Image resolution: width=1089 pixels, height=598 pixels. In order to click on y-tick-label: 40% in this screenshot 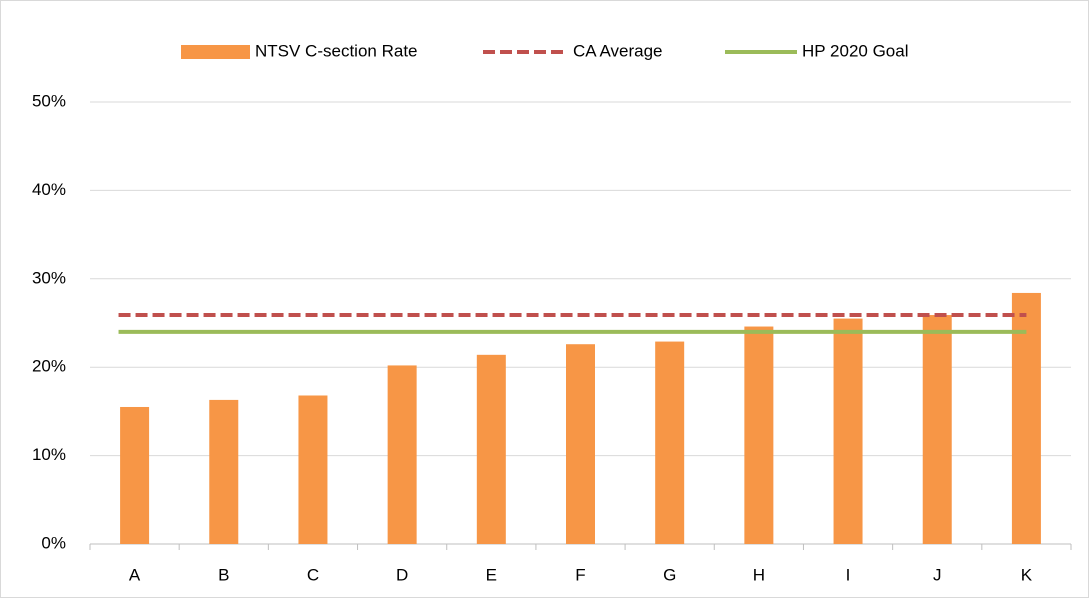, I will do `click(49, 189)`.